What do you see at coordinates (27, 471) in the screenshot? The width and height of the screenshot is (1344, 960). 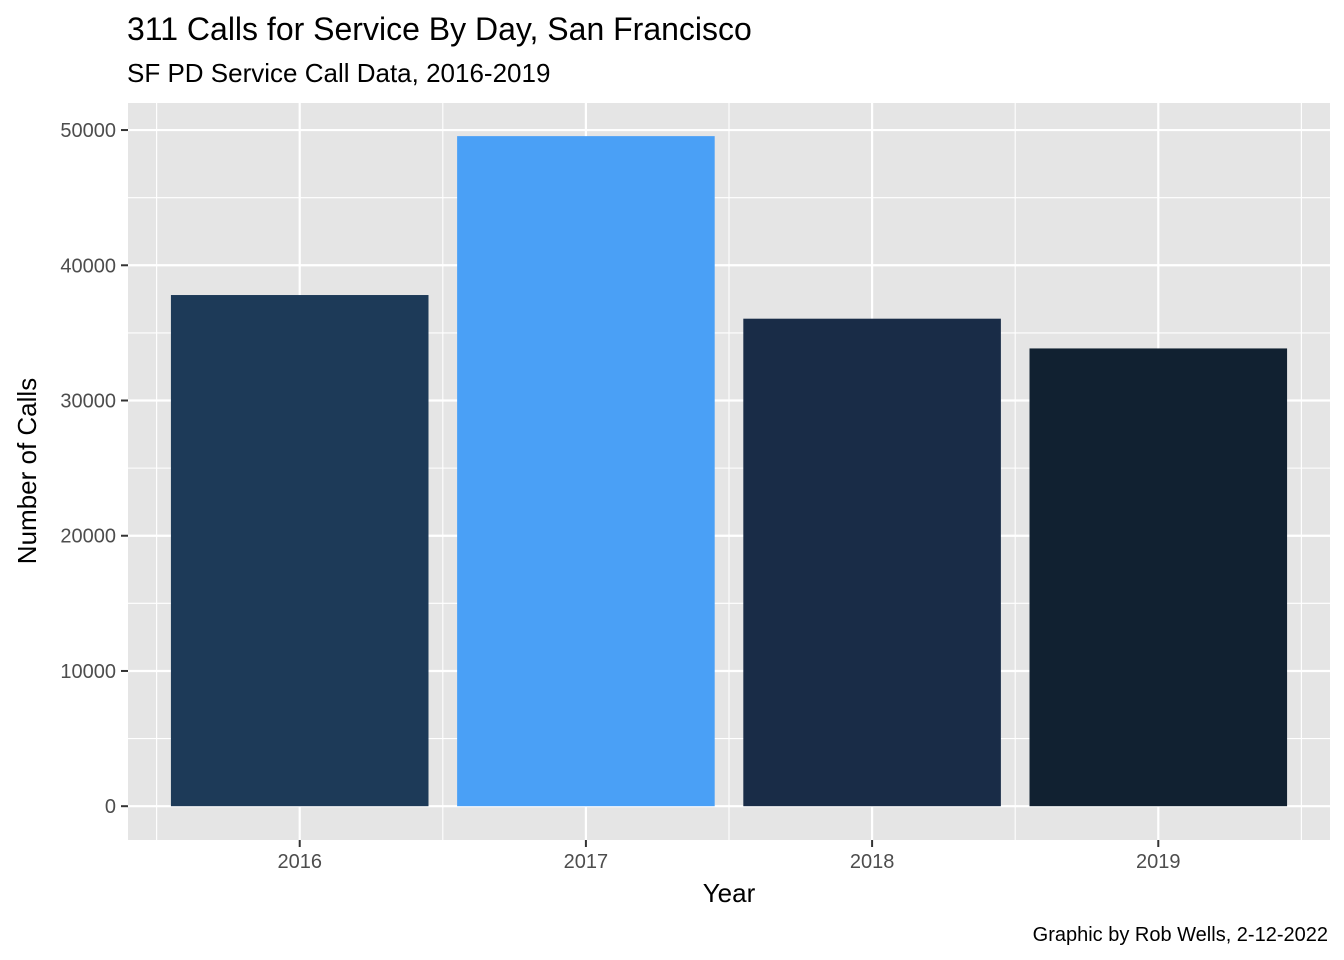 I see `y-axis-title: Number of Calls` at bounding box center [27, 471].